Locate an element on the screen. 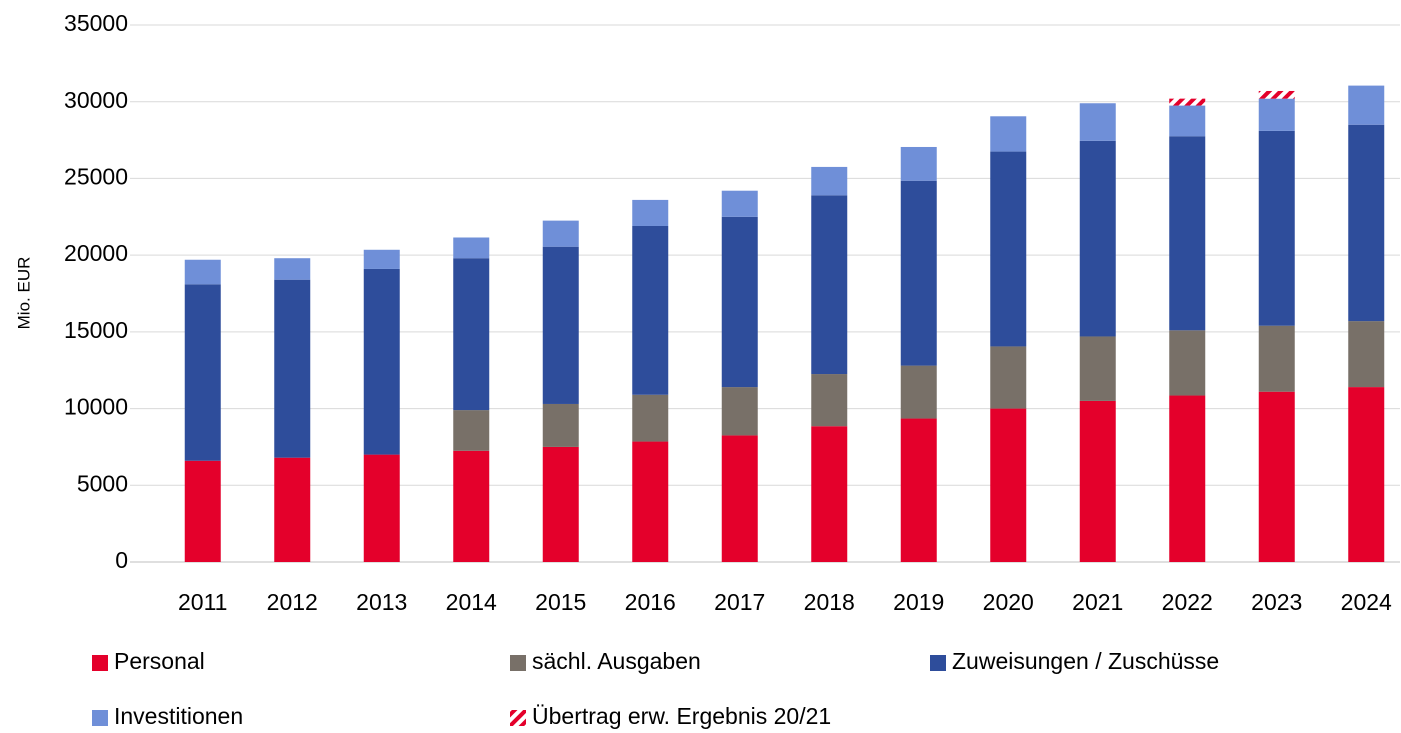 The image size is (1401, 733). legend-label: Zuweisungen / Zuschüsse is located at coordinates (1085, 661).